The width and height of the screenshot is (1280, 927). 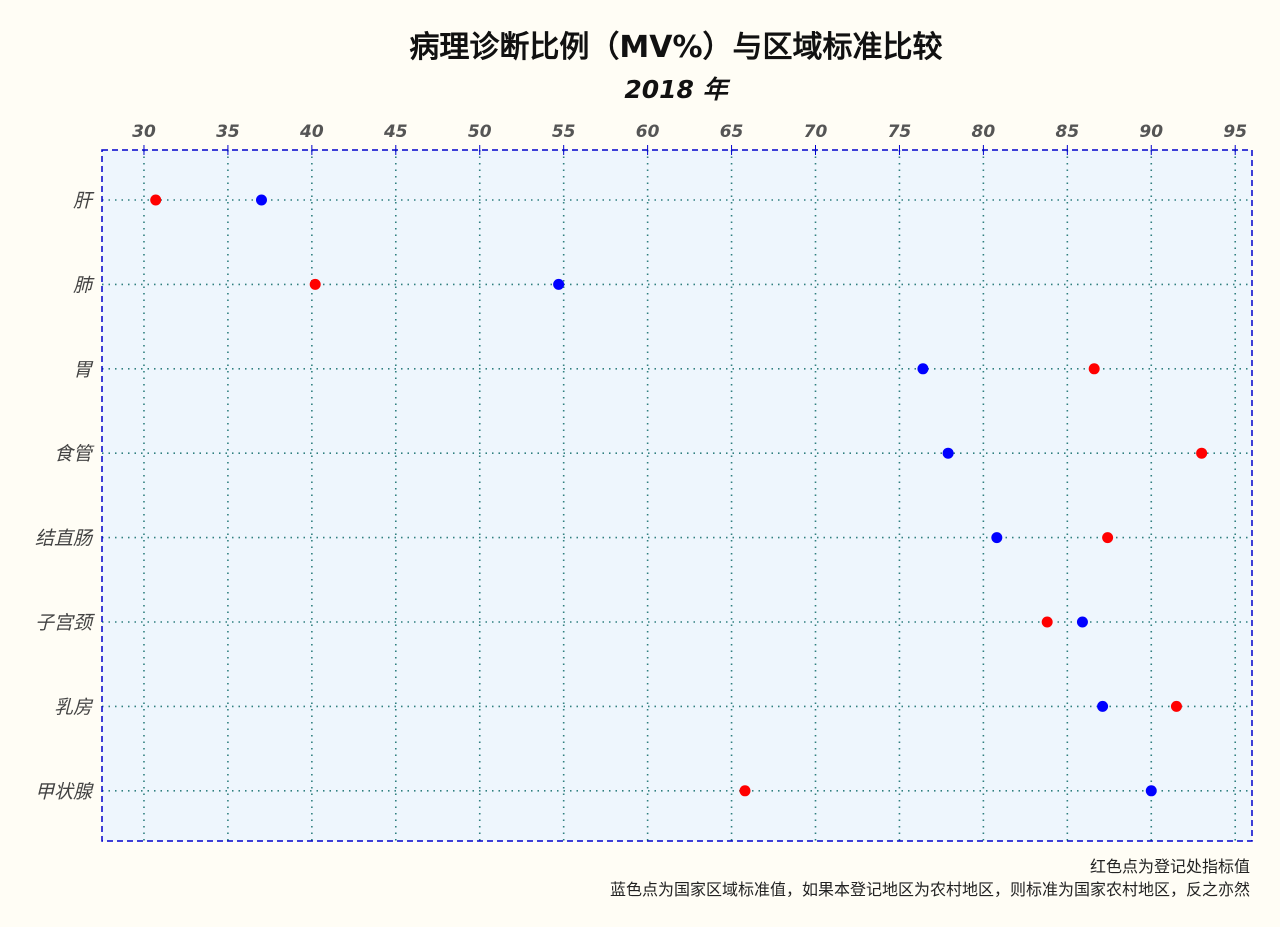 What do you see at coordinates (984, 132) in the screenshot?
I see `x-tick-label: 80` at bounding box center [984, 132].